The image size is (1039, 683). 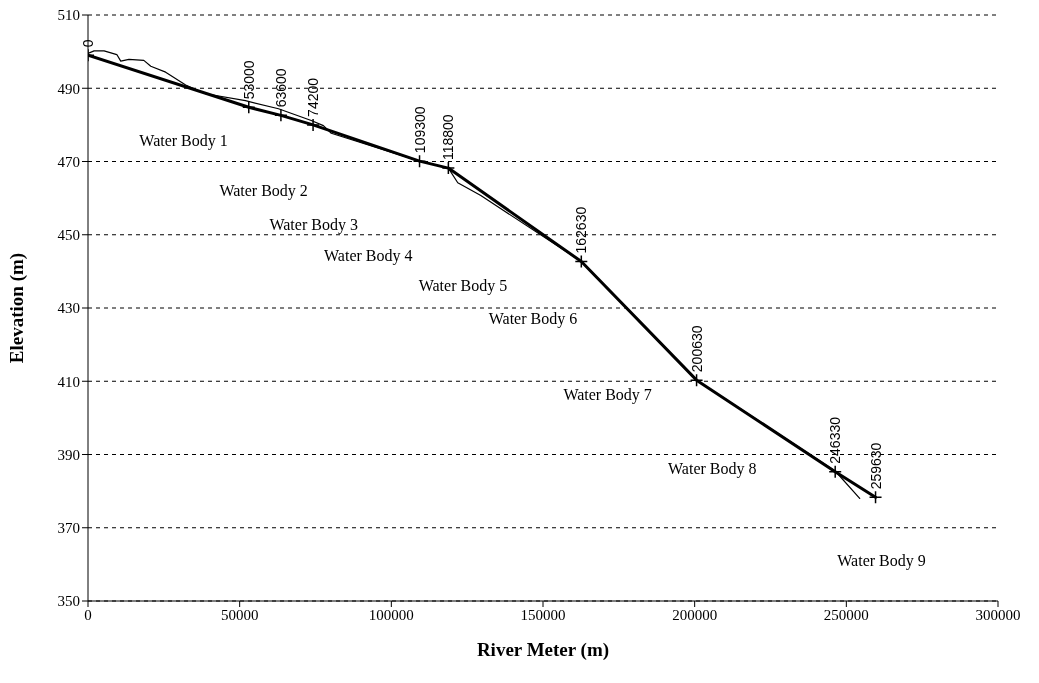 What do you see at coordinates (68, 161) in the screenshot?
I see `y-tick-label: 470` at bounding box center [68, 161].